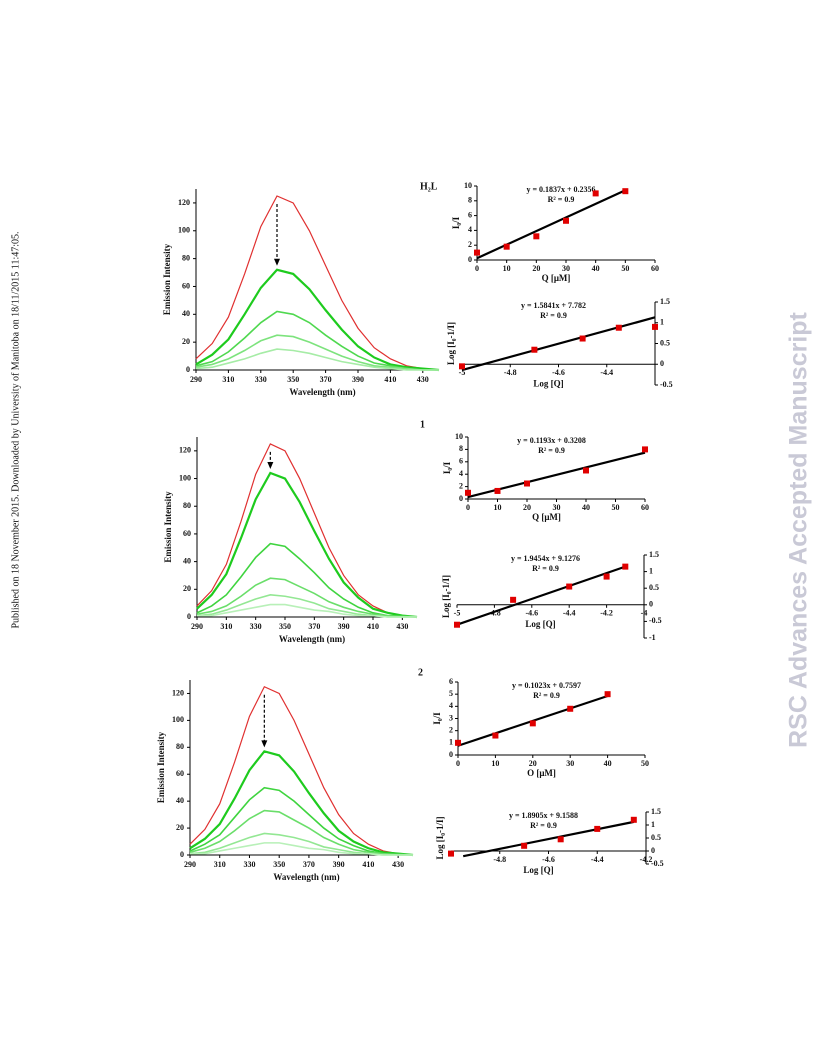  I want to click on y-tick-label: 6, so click(461, 461).